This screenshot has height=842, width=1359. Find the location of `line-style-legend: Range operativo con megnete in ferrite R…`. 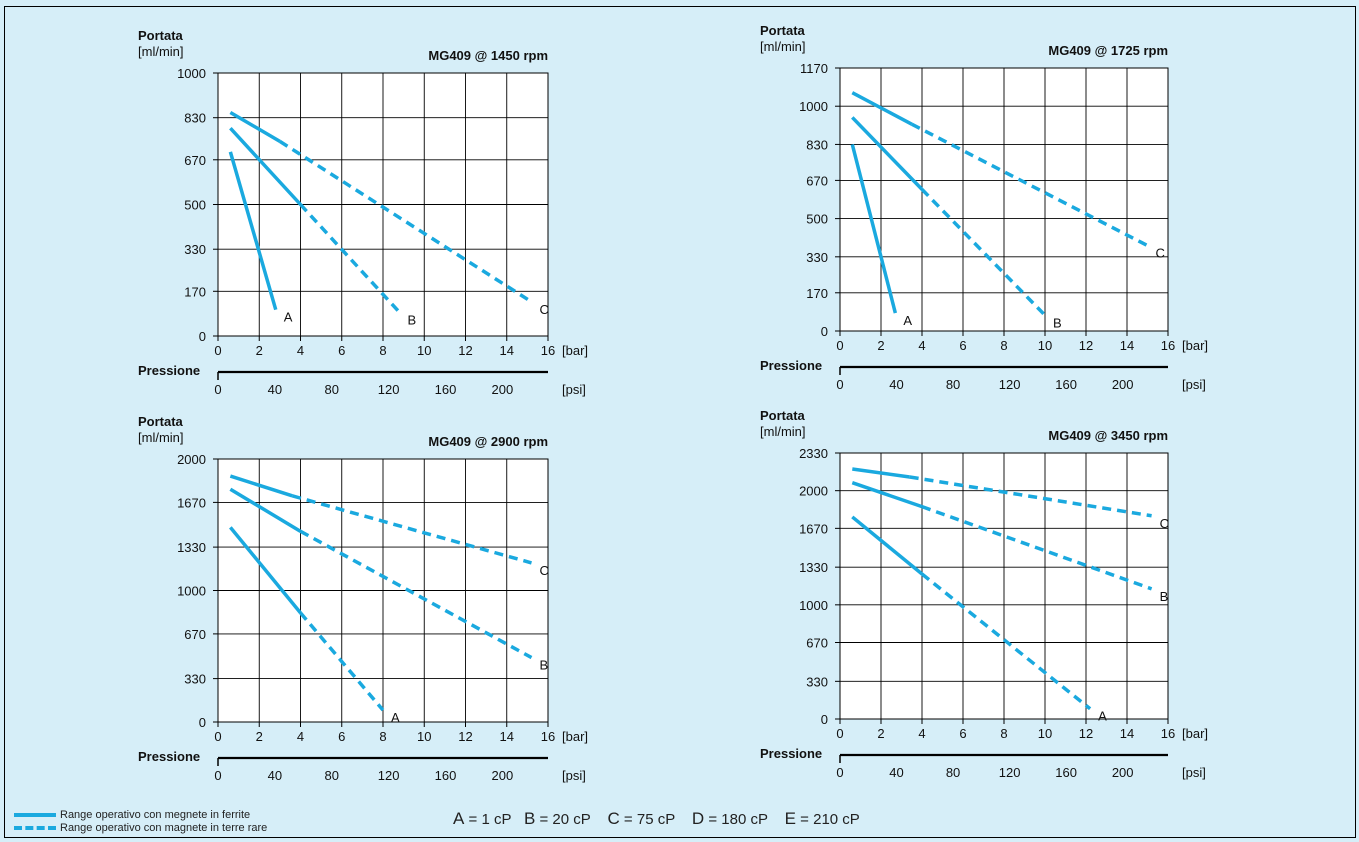

line-style-legend: Range operativo con megnete in ferrite R… is located at coordinates (140, 821).